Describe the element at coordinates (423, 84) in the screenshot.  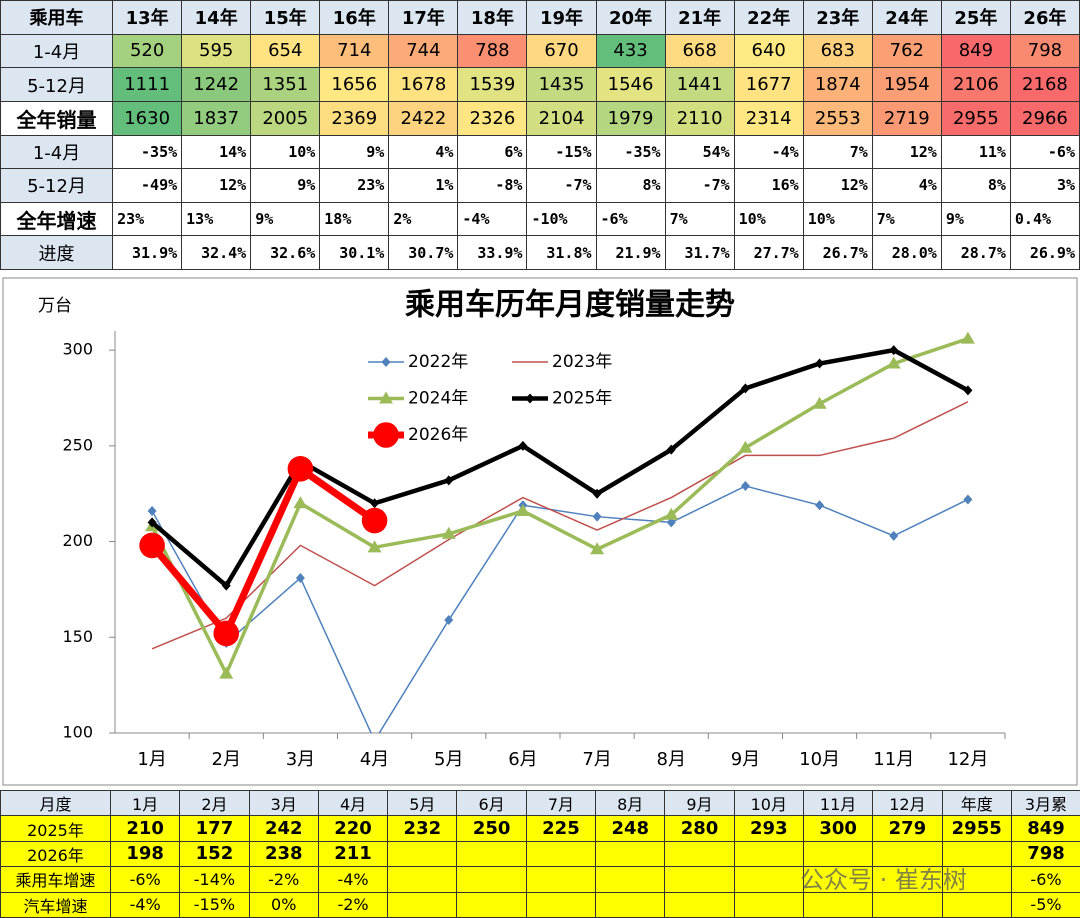
I see `table-cell: 1678` at that location.